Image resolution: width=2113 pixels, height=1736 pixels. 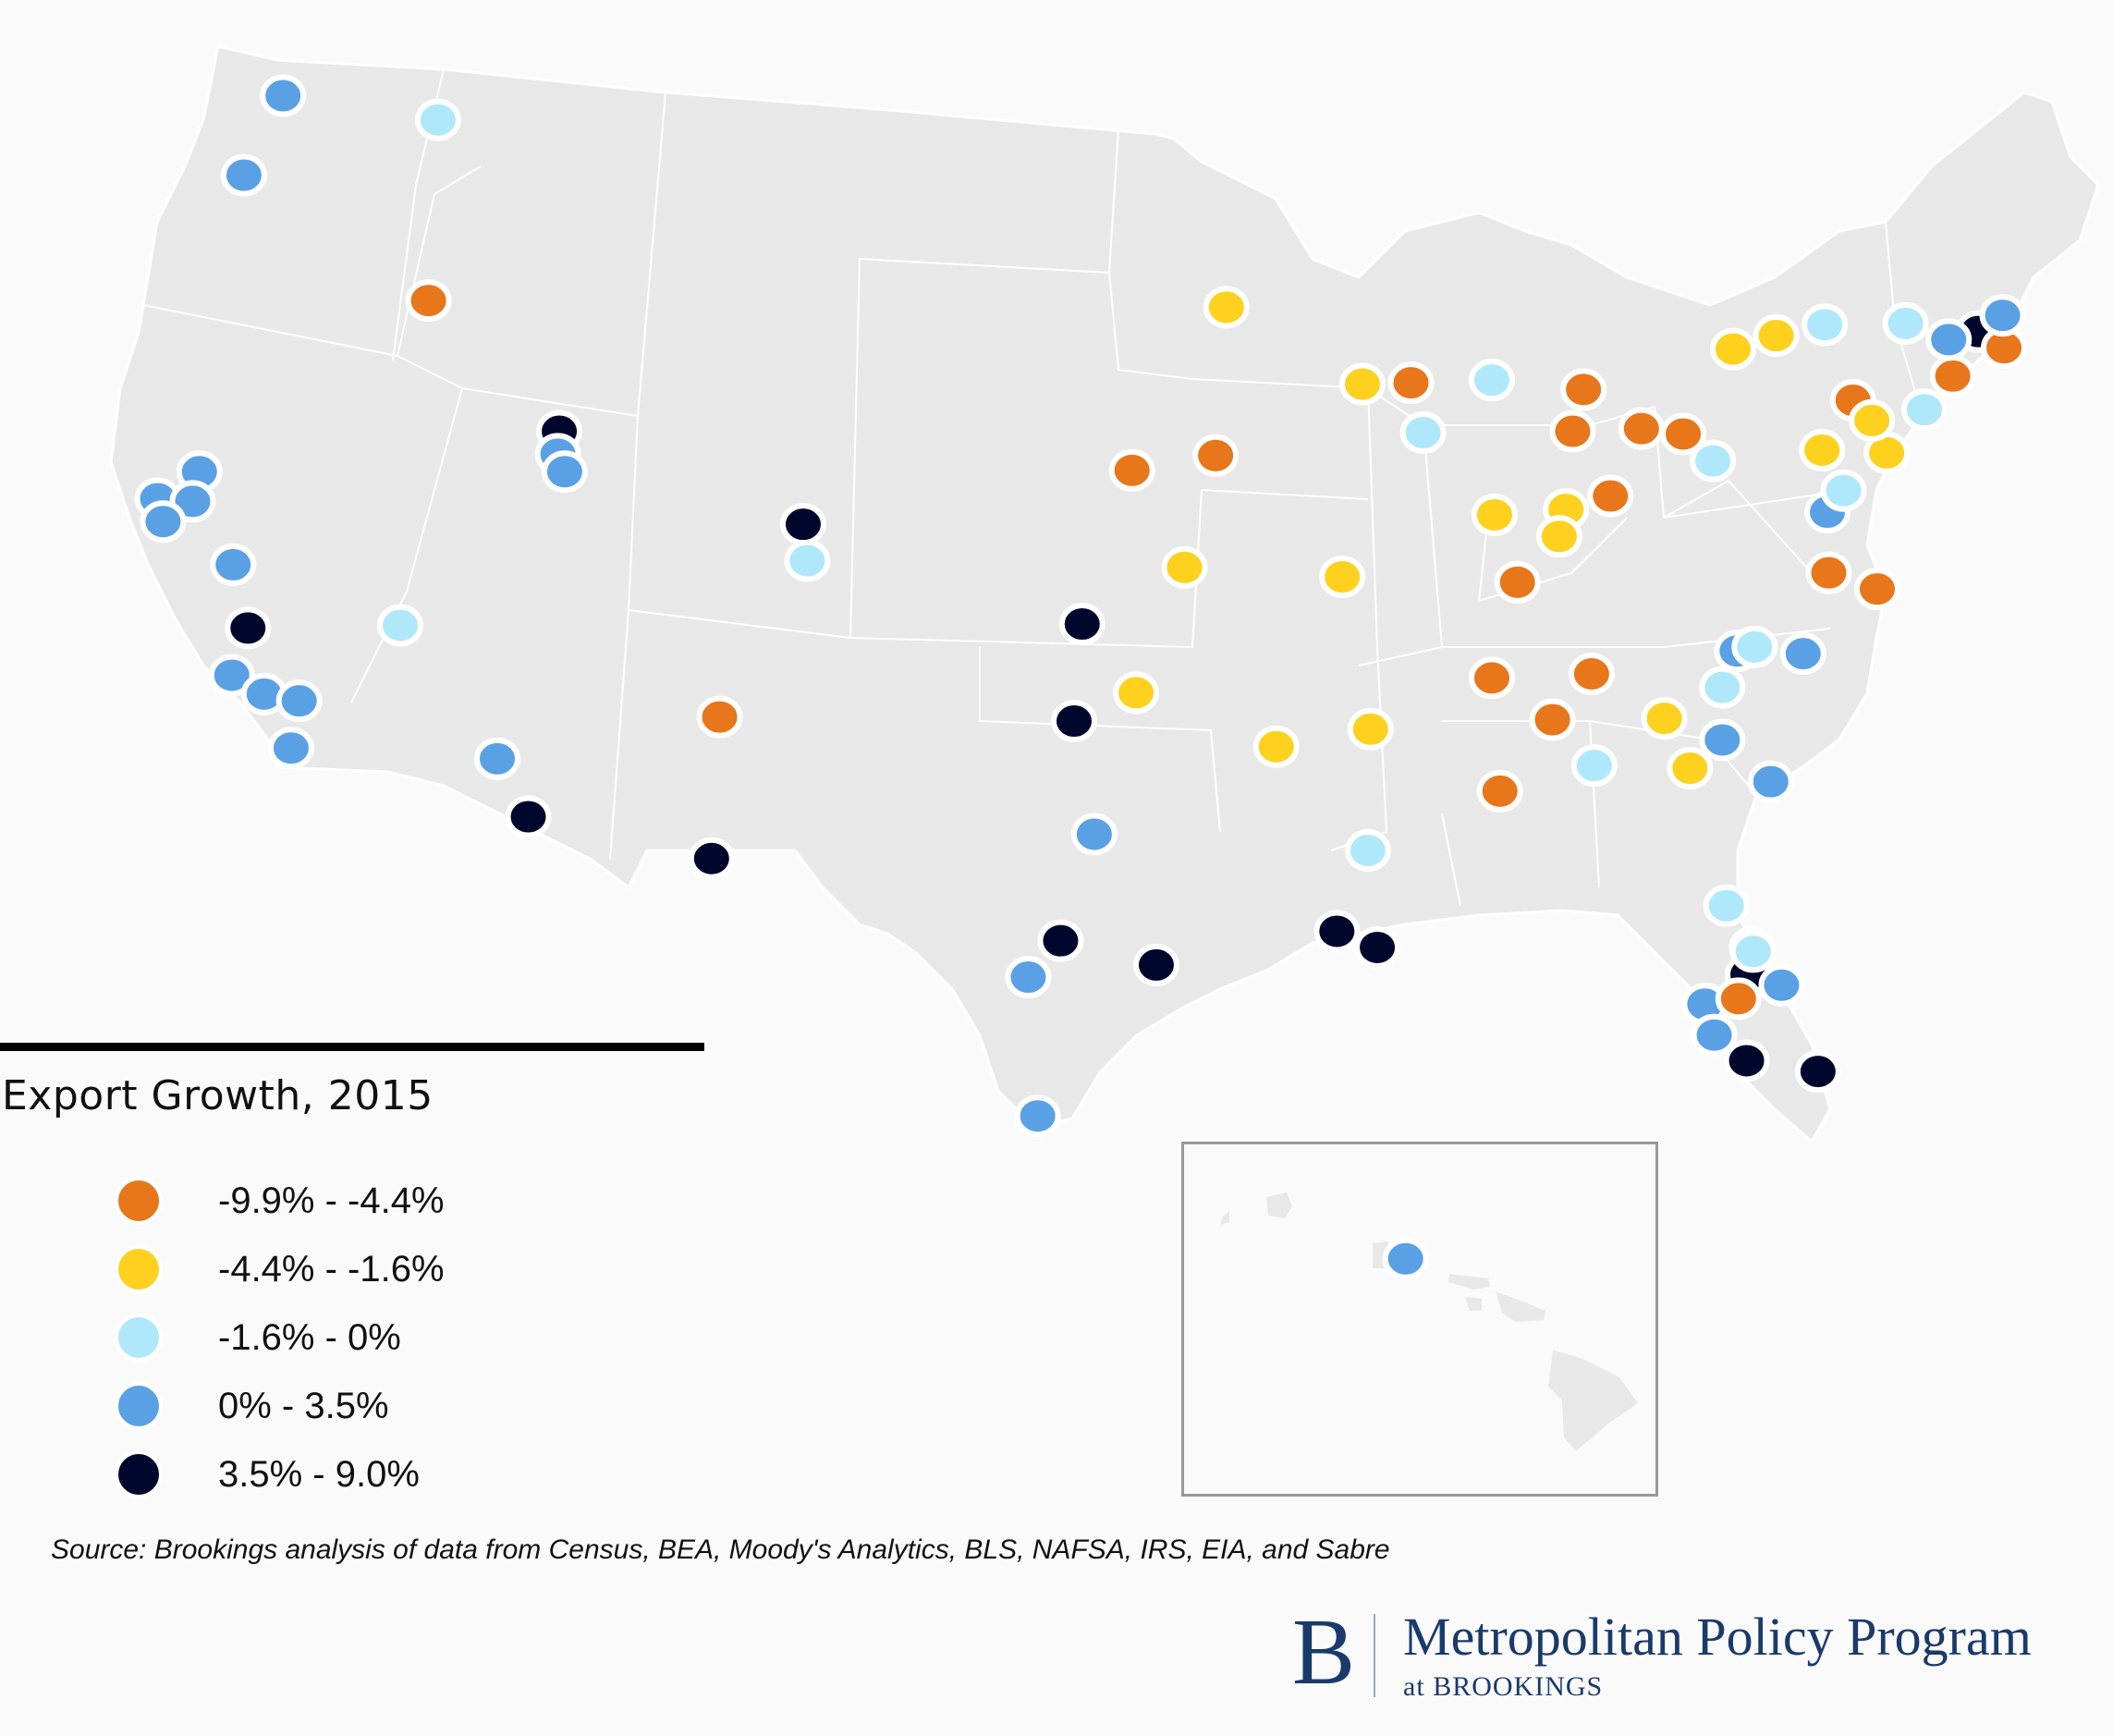 What do you see at coordinates (331, 1269) in the screenshot?
I see `legend-label: -4.4% - -1.6%` at bounding box center [331, 1269].